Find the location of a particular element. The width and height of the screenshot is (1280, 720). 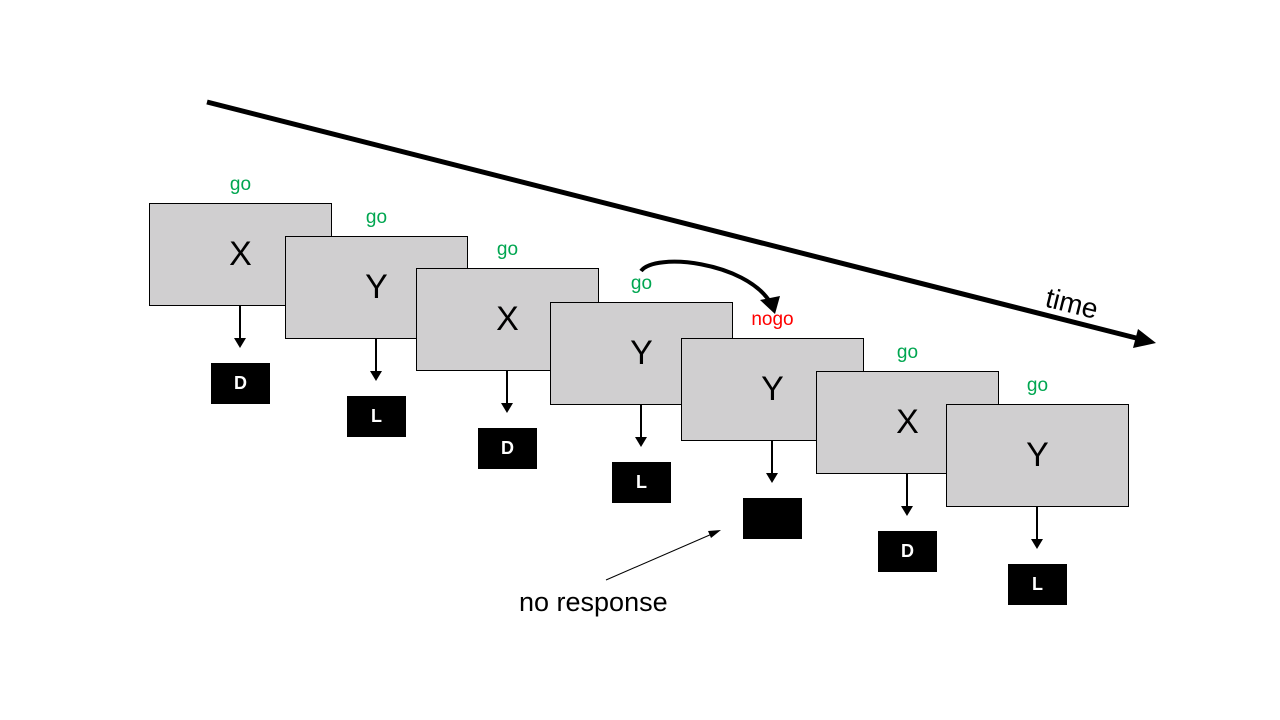

cue-label: nogo is located at coordinates (772, 319).